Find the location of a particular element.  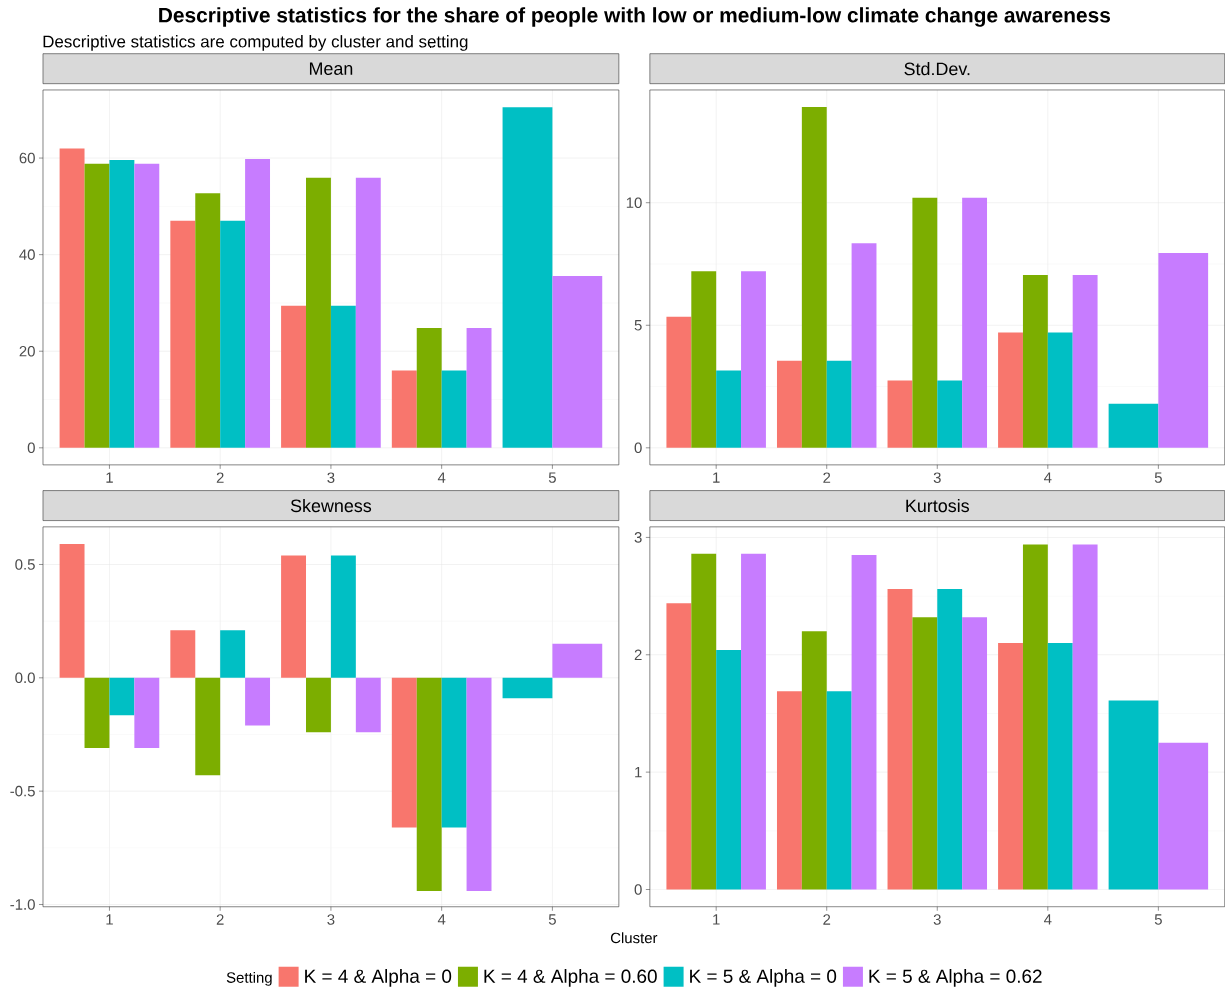

y-tick-label: 5 is located at coordinates (638, 325).